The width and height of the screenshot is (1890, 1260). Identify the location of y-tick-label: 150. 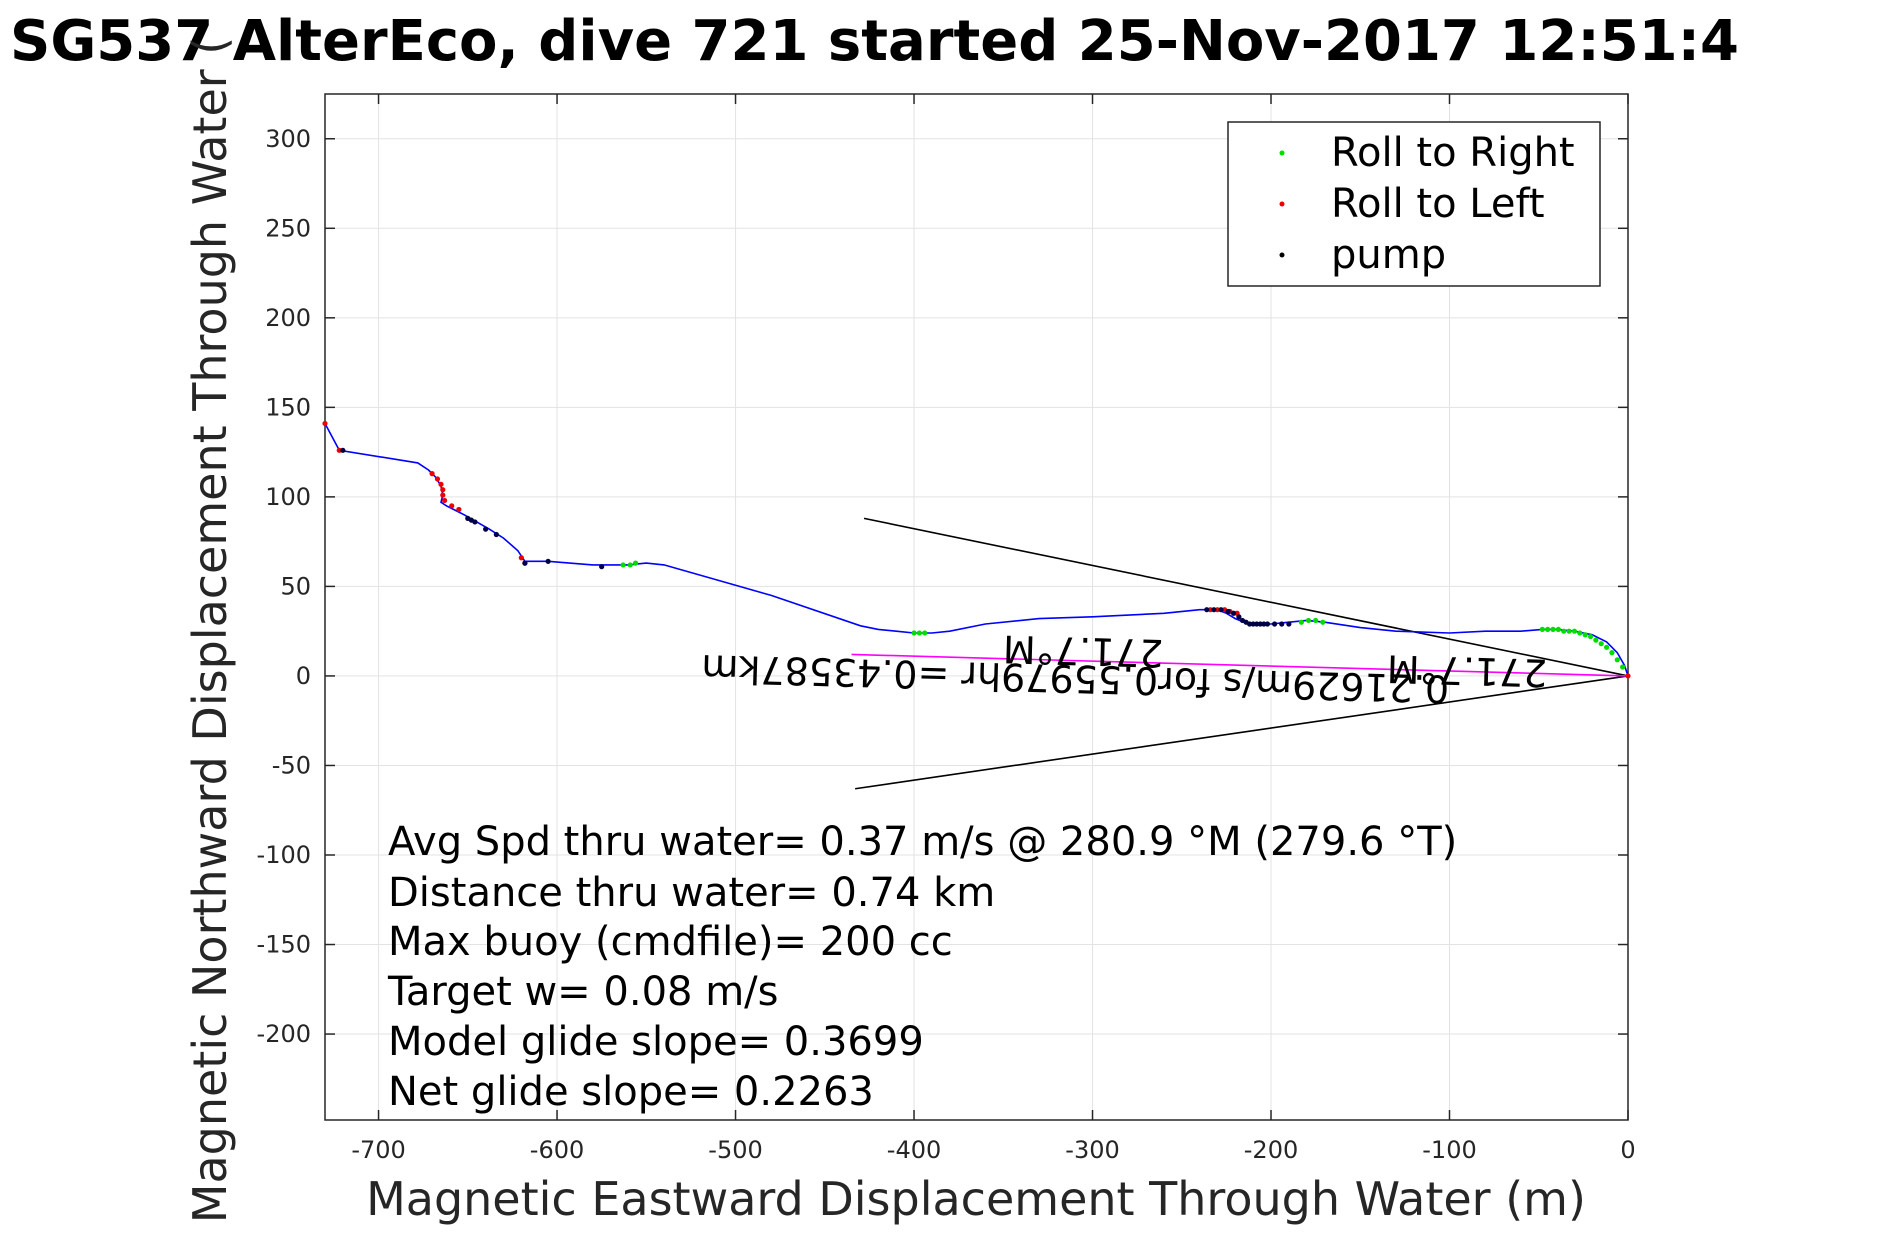
(288, 407).